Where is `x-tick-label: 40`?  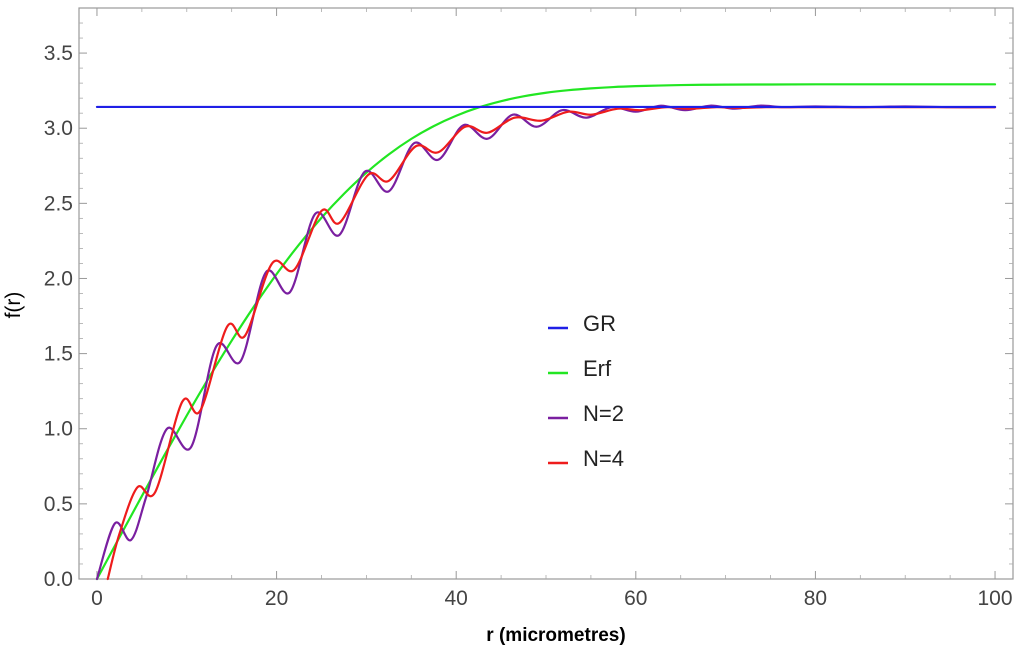 x-tick-label: 40 is located at coordinates (456, 598).